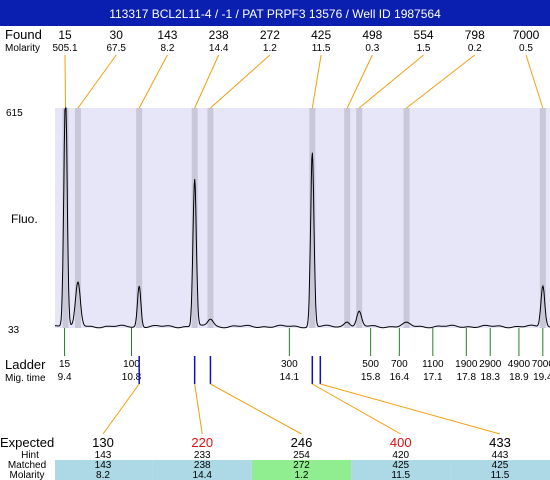 This screenshot has height=480, width=550. What do you see at coordinates (219, 35) in the screenshot?
I see `found-size-label: 238` at bounding box center [219, 35].